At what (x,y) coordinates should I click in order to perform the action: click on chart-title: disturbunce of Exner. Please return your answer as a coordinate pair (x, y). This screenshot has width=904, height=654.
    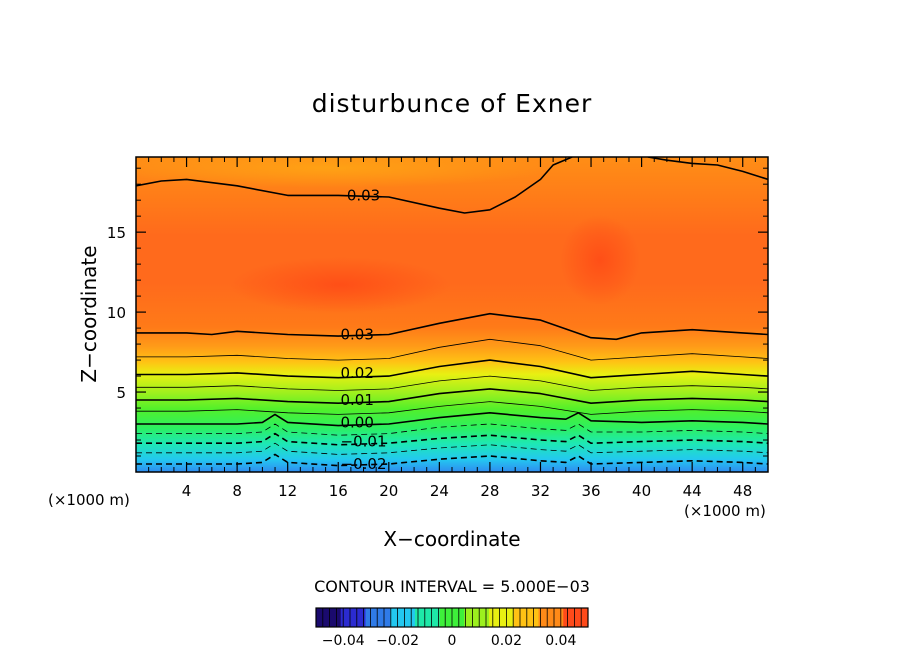
    Looking at the image, I should click on (452, 103).